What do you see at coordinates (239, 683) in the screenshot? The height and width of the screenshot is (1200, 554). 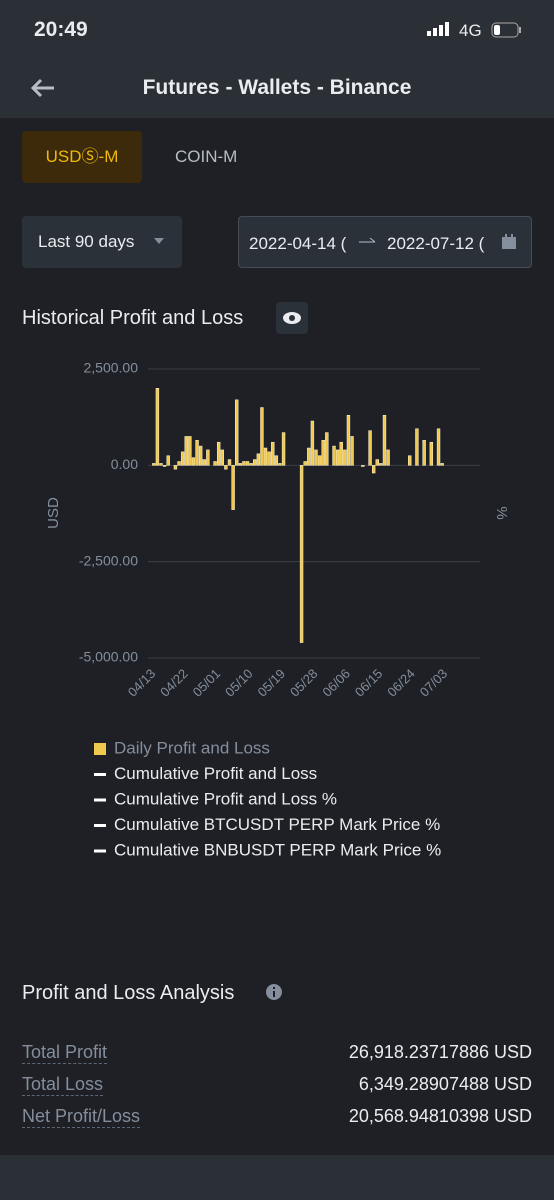 I see `x-tick-label: 05/10` at bounding box center [239, 683].